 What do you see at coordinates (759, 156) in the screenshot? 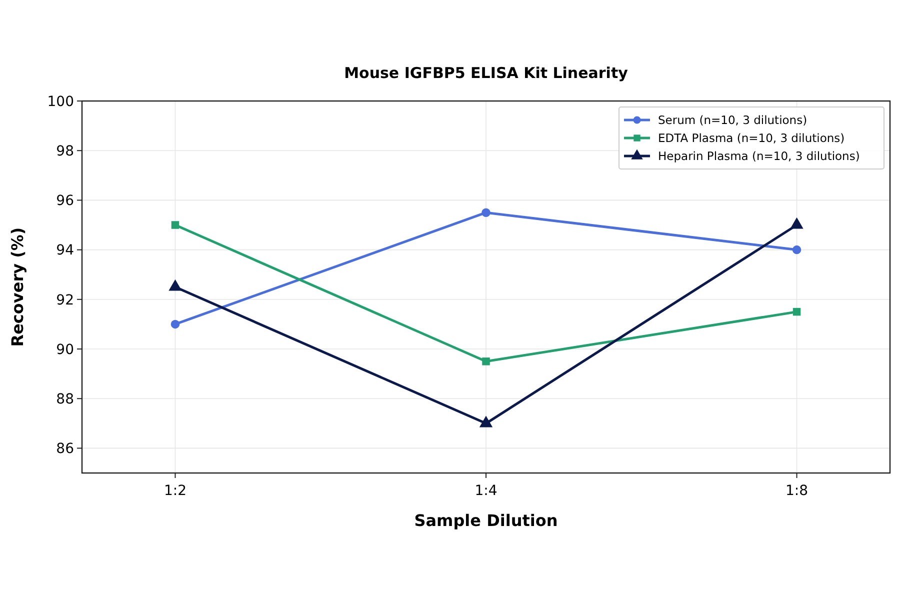
I see `legend-label: Heparin Plasma (n=10, 3 dilutions)` at bounding box center [759, 156].